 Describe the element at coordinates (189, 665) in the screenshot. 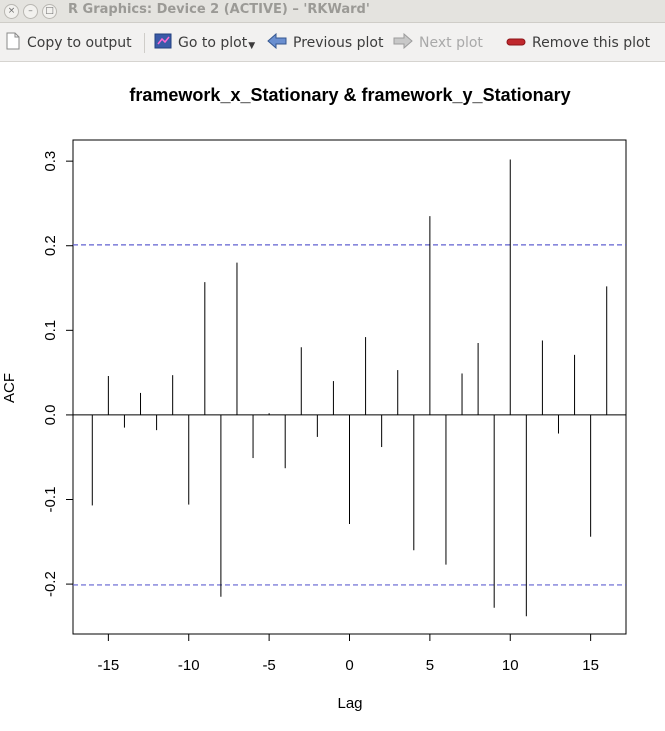

I see `x-tick-label: -10` at that location.